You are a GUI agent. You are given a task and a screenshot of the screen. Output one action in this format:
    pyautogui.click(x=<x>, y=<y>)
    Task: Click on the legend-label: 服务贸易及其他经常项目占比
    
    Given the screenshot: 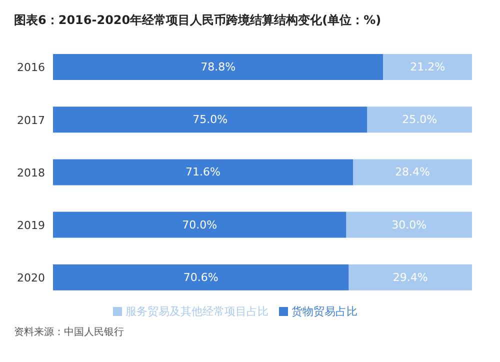 What is the action you would take?
    pyautogui.click(x=197, y=311)
    